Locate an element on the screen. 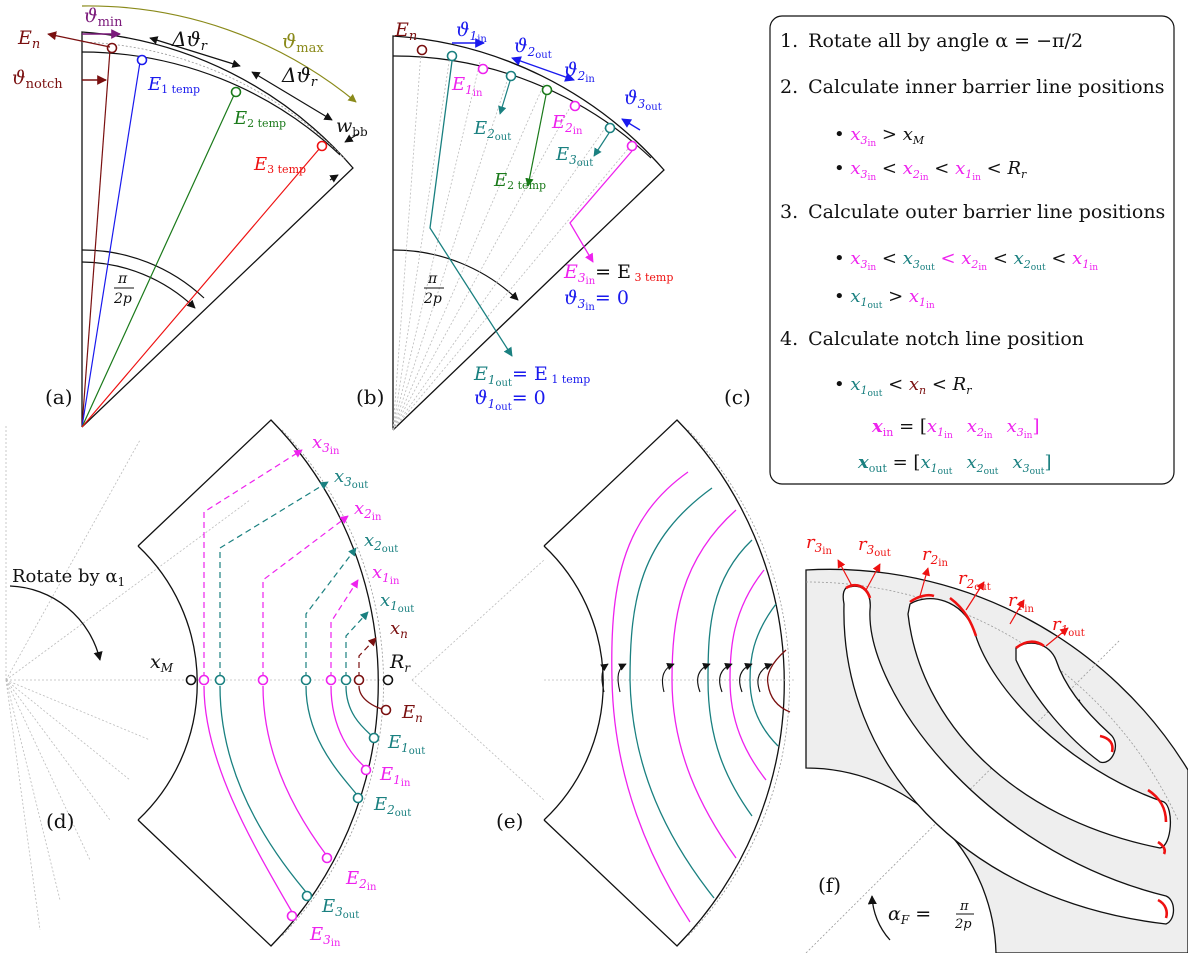  label-theta-notch: ϑnotch is located at coordinates (37, 79).